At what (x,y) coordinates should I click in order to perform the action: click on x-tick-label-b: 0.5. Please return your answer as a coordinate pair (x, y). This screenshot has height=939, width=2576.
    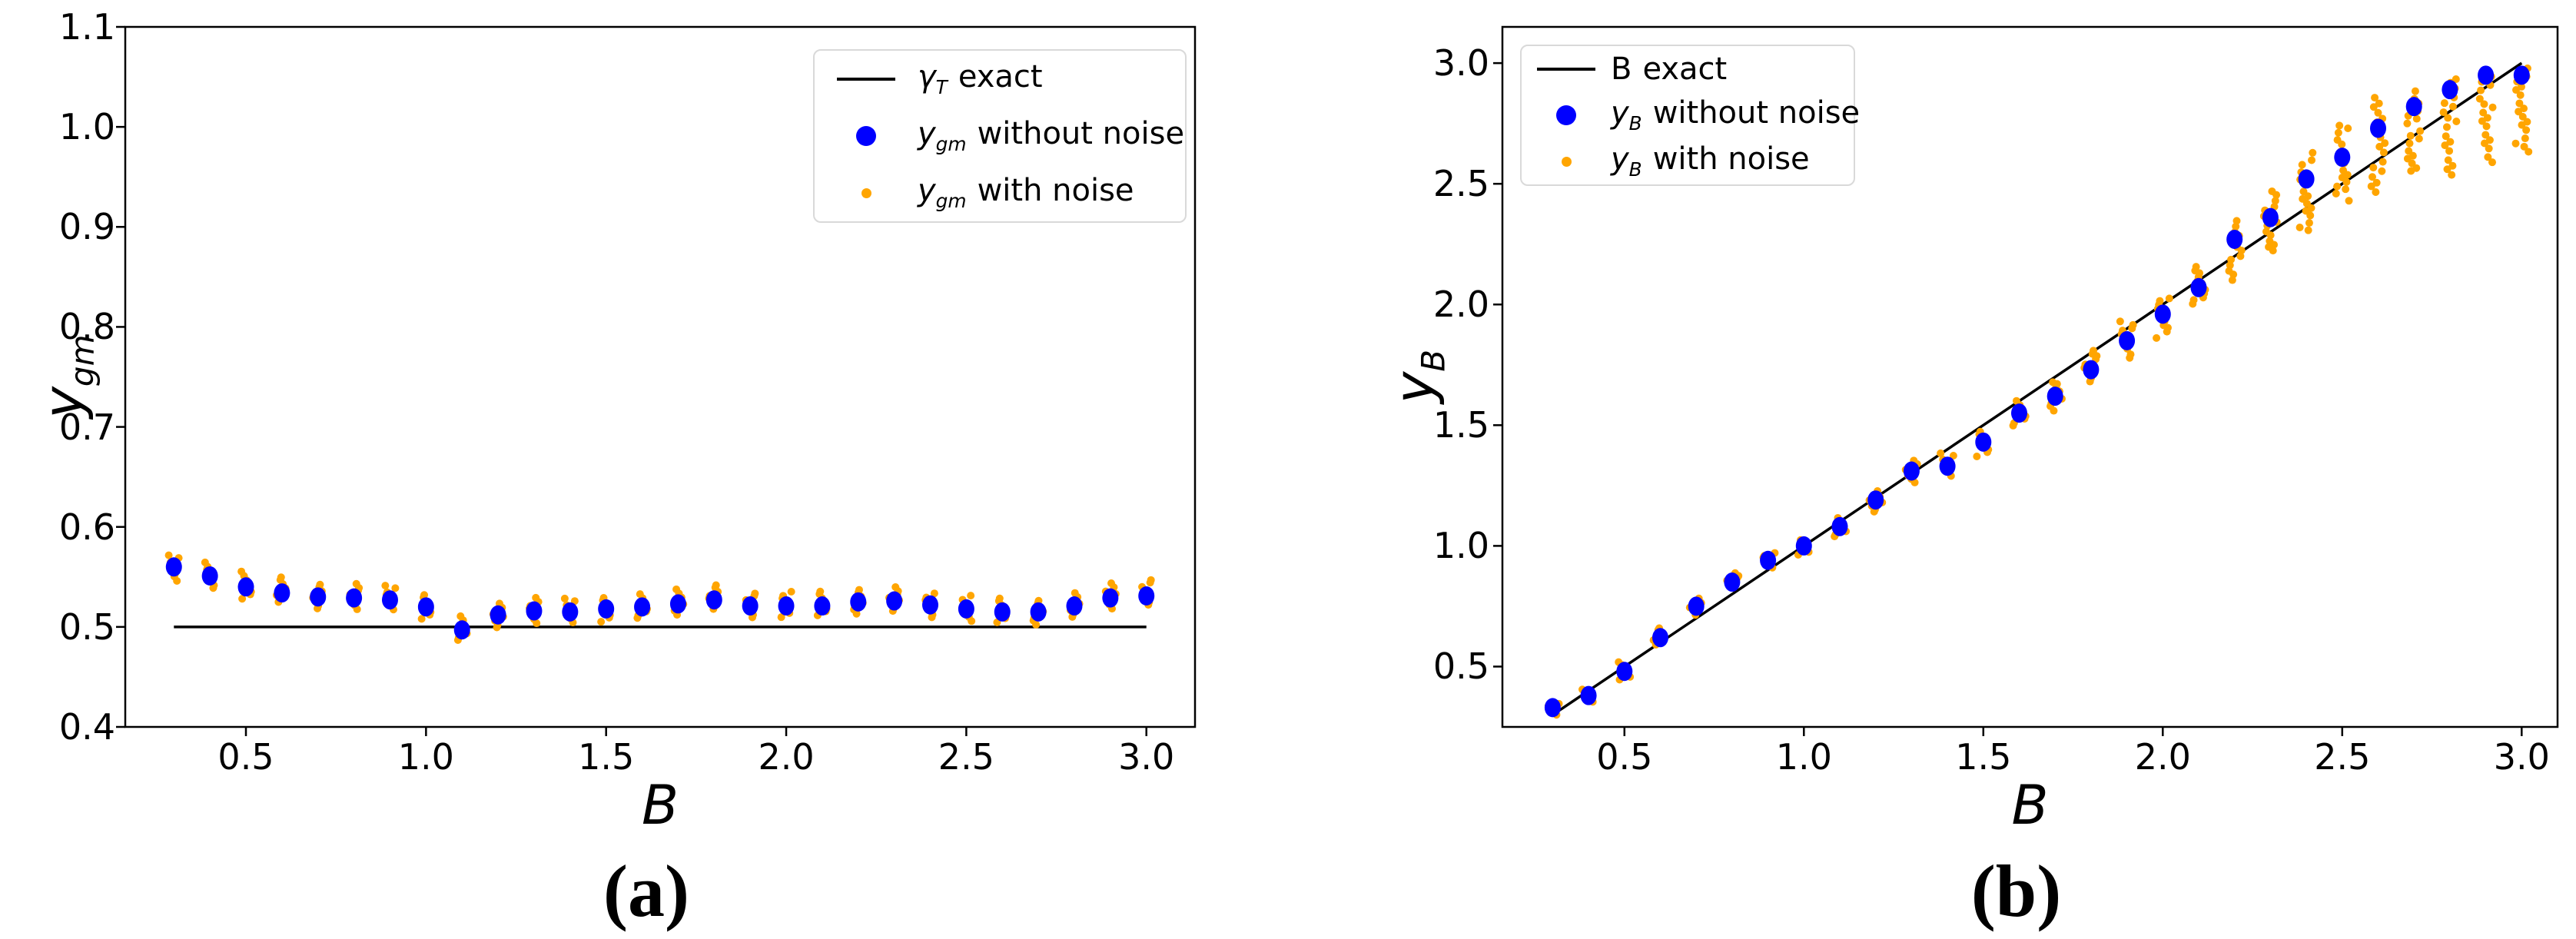
    Looking at the image, I should click on (1624, 757).